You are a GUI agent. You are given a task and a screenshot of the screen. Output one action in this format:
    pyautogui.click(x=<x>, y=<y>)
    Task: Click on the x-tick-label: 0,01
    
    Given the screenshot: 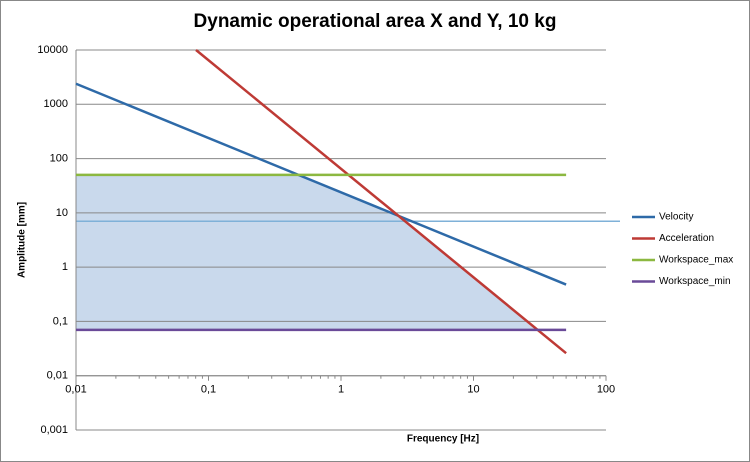 What is the action you would take?
    pyautogui.click(x=75, y=390)
    